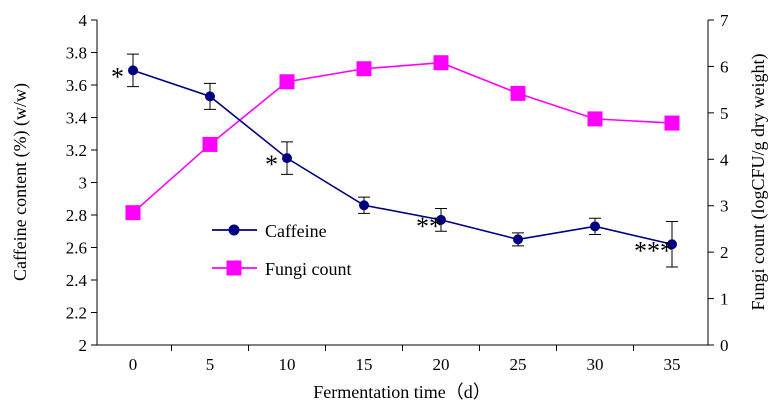  What do you see at coordinates (282, 250) in the screenshot?
I see `legend: Caffeine Fungi count` at bounding box center [282, 250].